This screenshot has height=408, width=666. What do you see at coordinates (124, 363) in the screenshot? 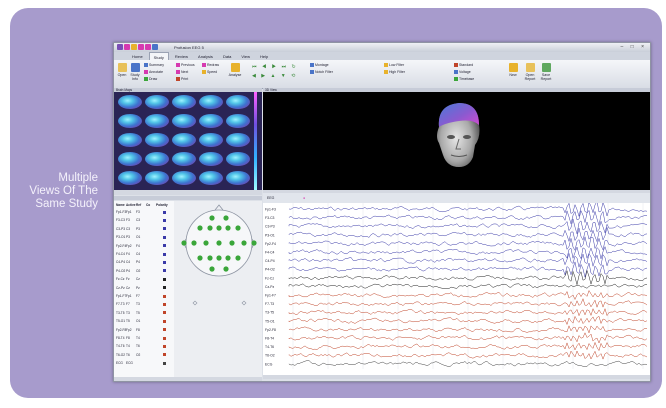
I see `montage-row: ECG ECG` at bounding box center [124, 363].